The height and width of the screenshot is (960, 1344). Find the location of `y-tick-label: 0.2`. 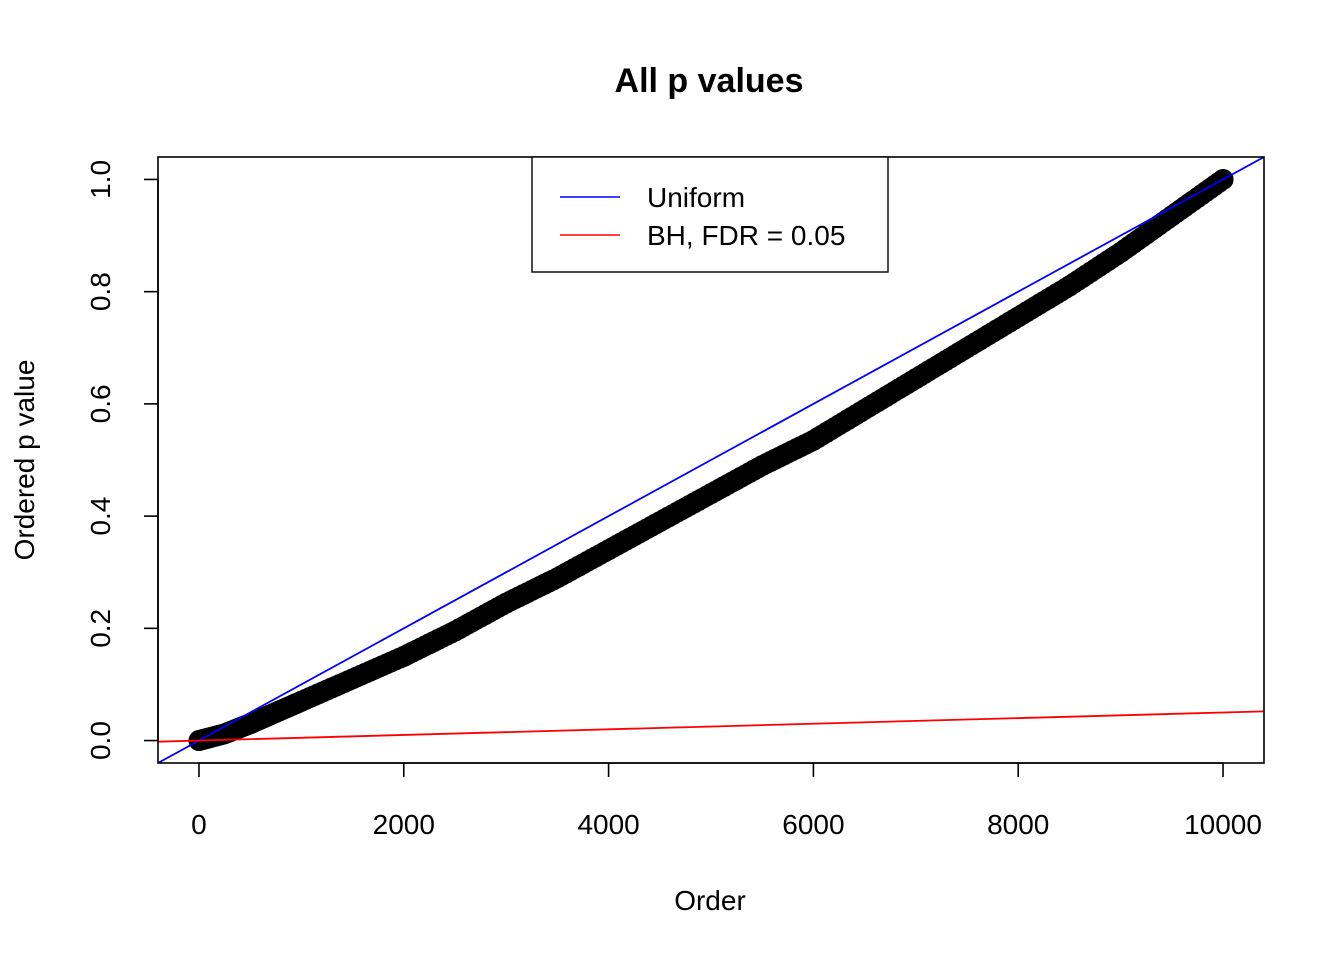

y-tick-label: 0.2 is located at coordinates (100, 628).